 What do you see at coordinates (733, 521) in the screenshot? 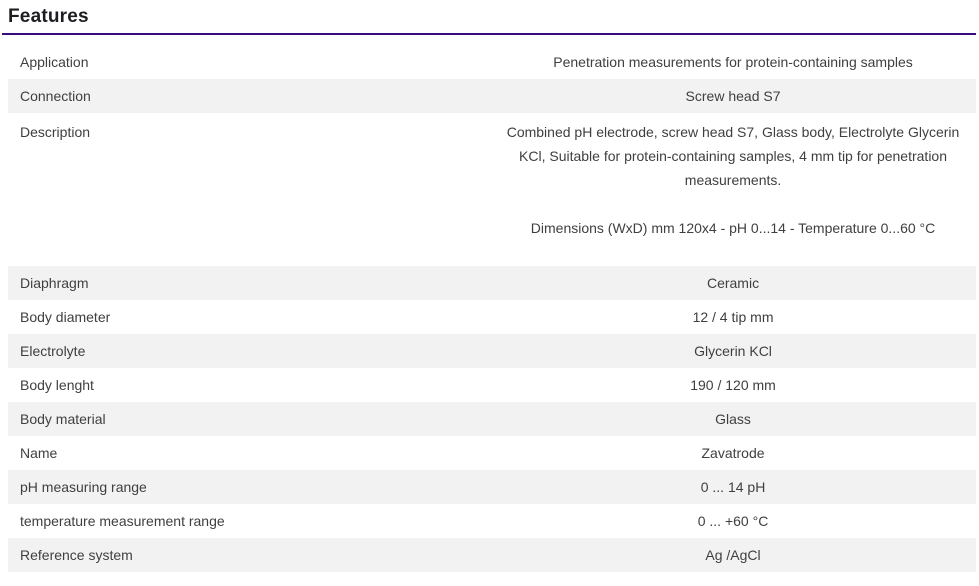
I see `feature-value: 0 ... +60 °C` at bounding box center [733, 521].